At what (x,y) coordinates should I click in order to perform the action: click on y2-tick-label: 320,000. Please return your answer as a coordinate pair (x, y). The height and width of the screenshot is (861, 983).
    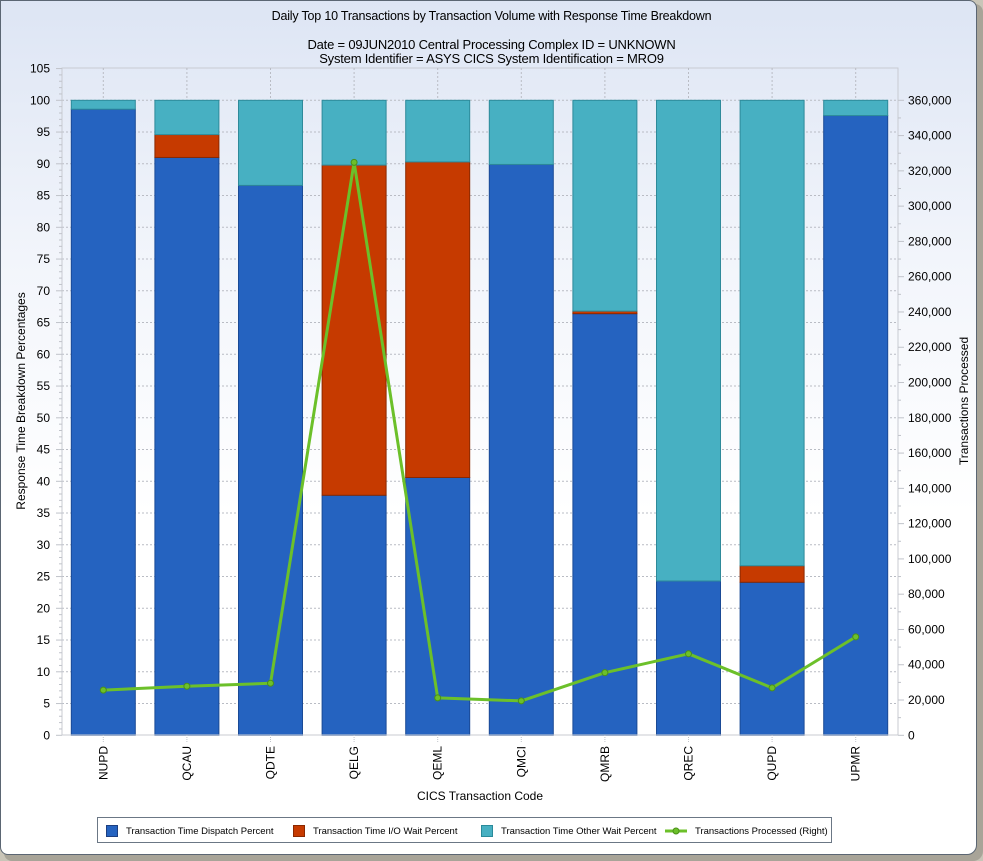
    Looking at the image, I should click on (930, 171).